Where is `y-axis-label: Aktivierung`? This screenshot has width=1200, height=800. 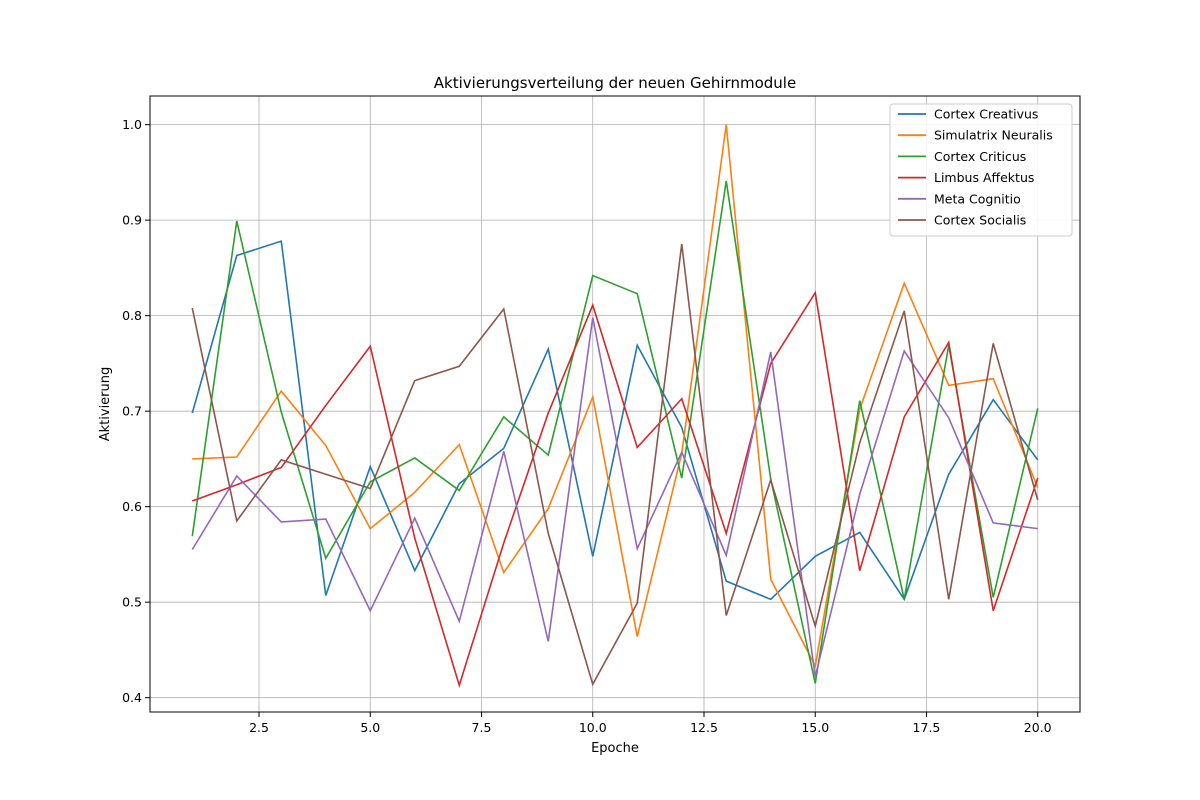
y-axis-label: Aktivierung is located at coordinates (105, 404).